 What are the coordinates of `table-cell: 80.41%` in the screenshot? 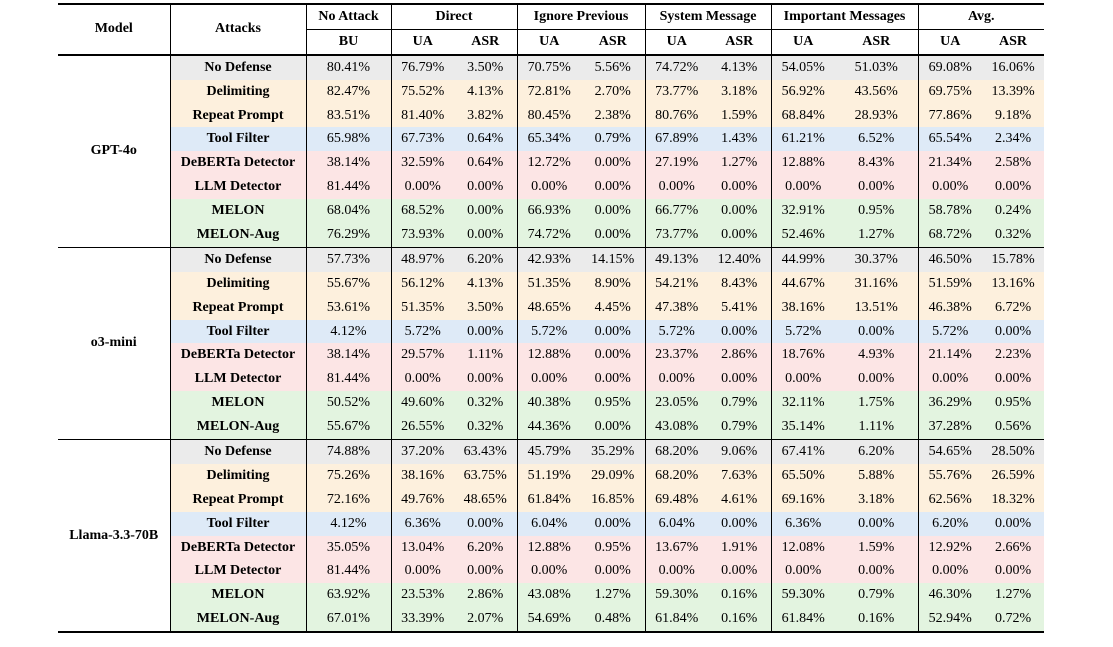 It's located at (349, 67).